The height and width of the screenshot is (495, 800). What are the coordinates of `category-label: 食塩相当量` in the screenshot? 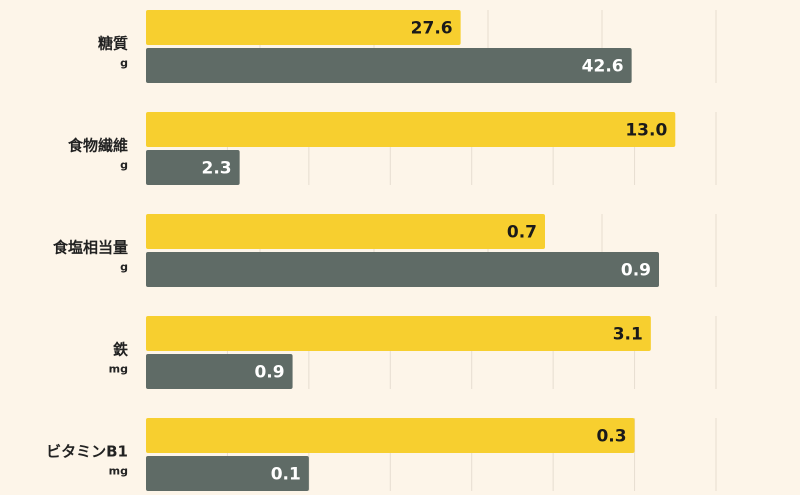 It's located at (90, 248).